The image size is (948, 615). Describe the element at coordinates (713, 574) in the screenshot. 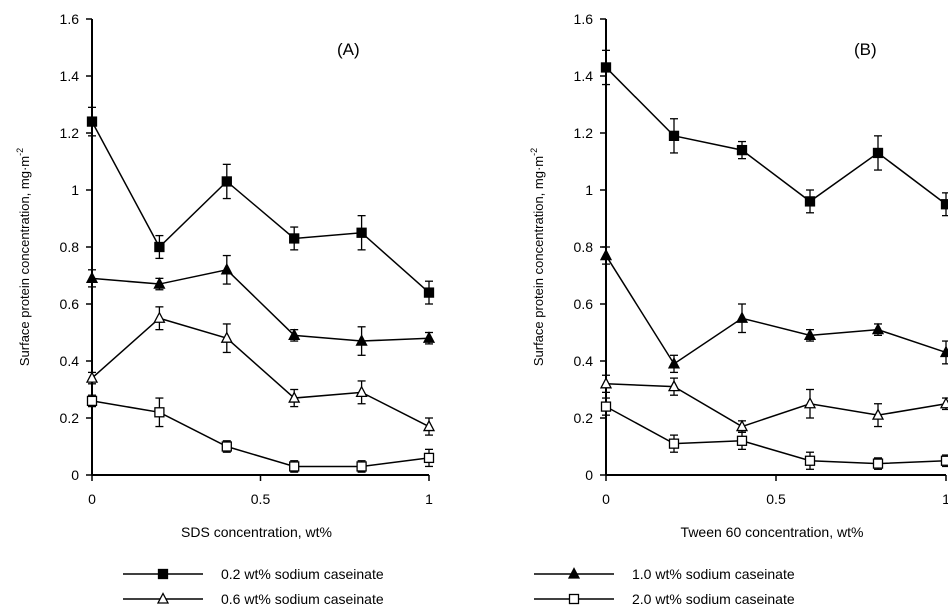

I see `legend-label: 1.0 wt% sodium caseinate` at that location.